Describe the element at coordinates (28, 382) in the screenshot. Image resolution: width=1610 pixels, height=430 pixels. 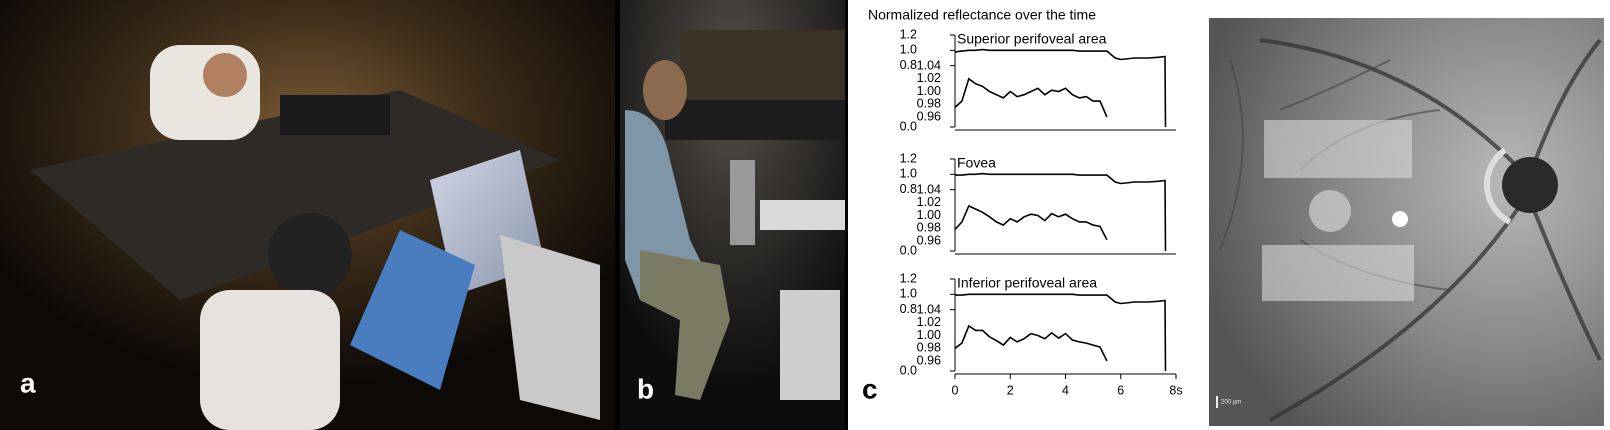
I see `panel-label: a` at that location.